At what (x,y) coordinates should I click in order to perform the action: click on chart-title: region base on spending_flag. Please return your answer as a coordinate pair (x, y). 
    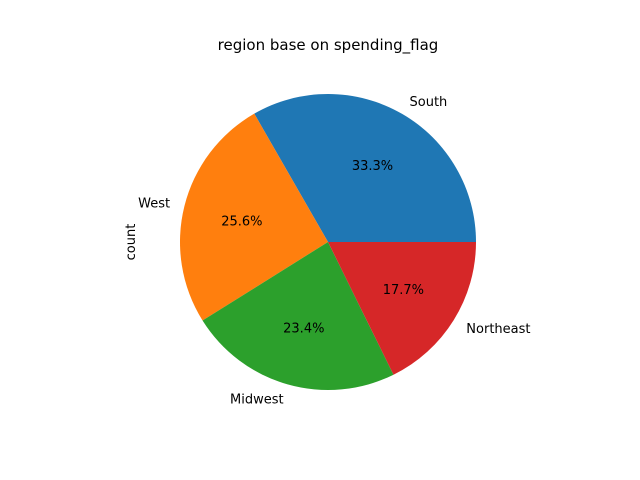
    Looking at the image, I should click on (328, 45).